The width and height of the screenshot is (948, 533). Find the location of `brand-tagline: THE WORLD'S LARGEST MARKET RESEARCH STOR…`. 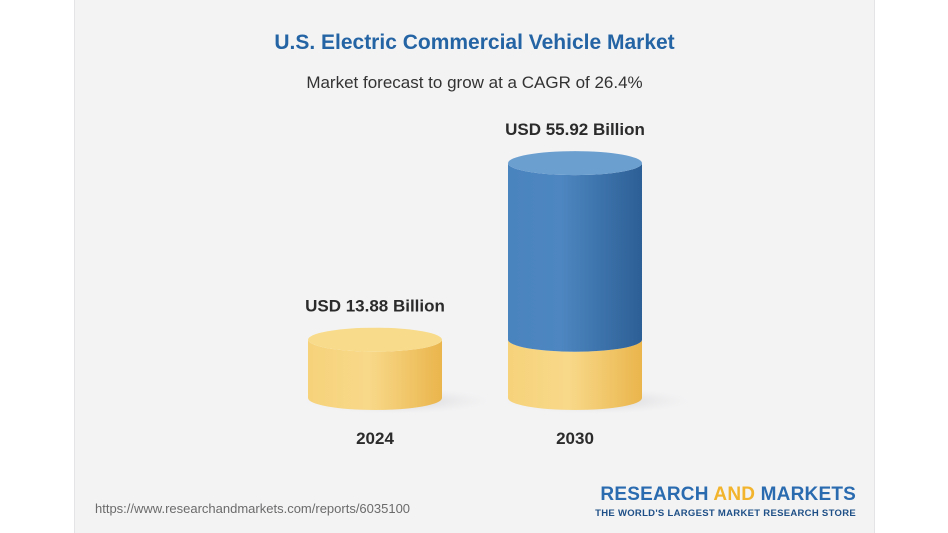

brand-tagline: THE WORLD'S LARGEST MARKET RESEARCH STOR… is located at coordinates (725, 513).